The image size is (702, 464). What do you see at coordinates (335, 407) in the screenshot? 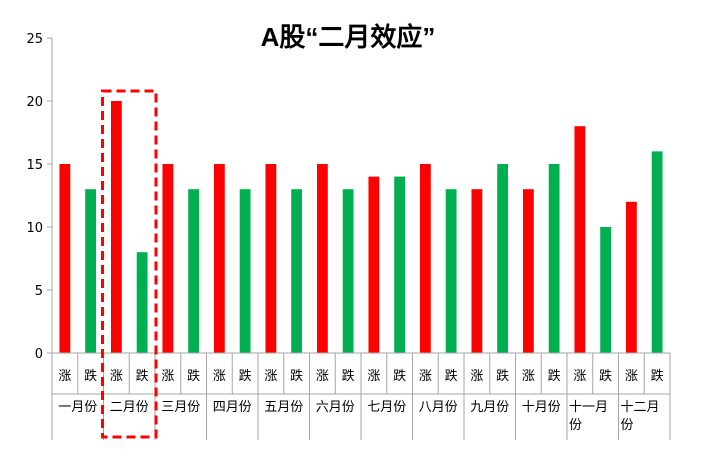
I see `month-label: 六月份` at bounding box center [335, 407].